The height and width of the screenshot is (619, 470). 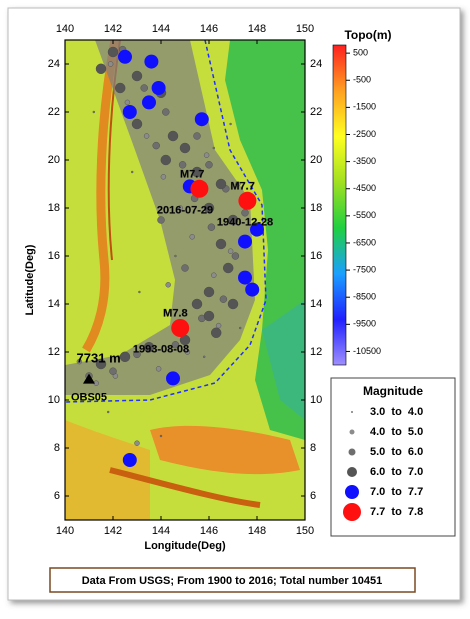 What do you see at coordinates (89, 398) in the screenshot?
I see `annotation: OBS05` at bounding box center [89, 398].